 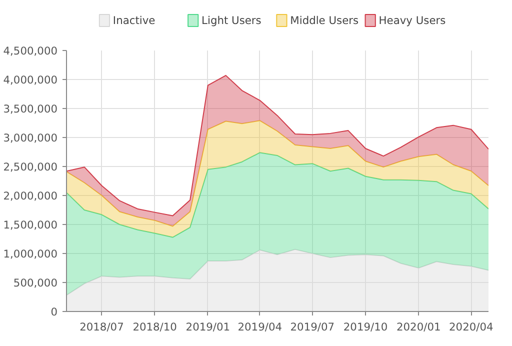 I want to click on y-tick-label: 1,000,000, so click(x=30, y=254).